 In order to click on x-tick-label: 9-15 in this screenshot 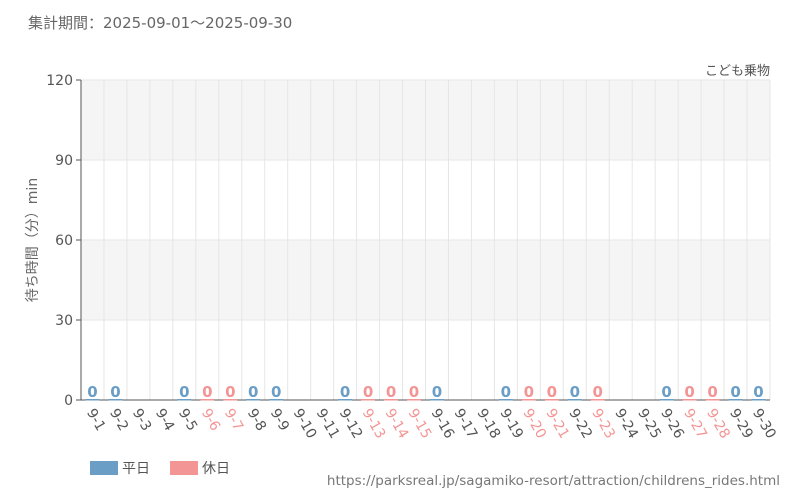, I will do `click(420, 424)`.